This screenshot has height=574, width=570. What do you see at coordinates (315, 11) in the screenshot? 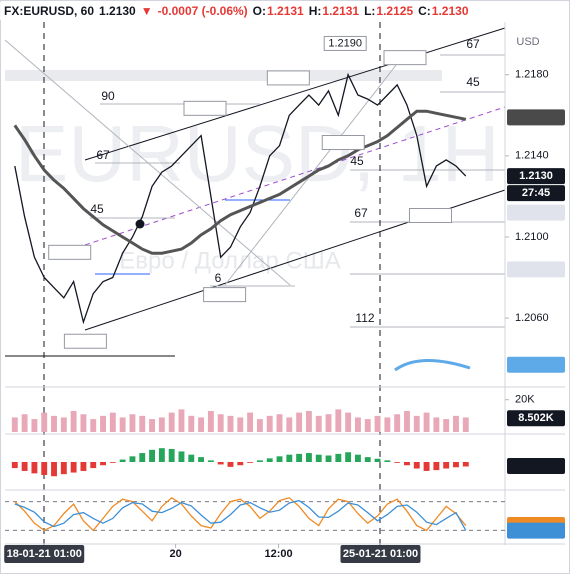
I see `header-h-label: H:` at bounding box center [315, 11].